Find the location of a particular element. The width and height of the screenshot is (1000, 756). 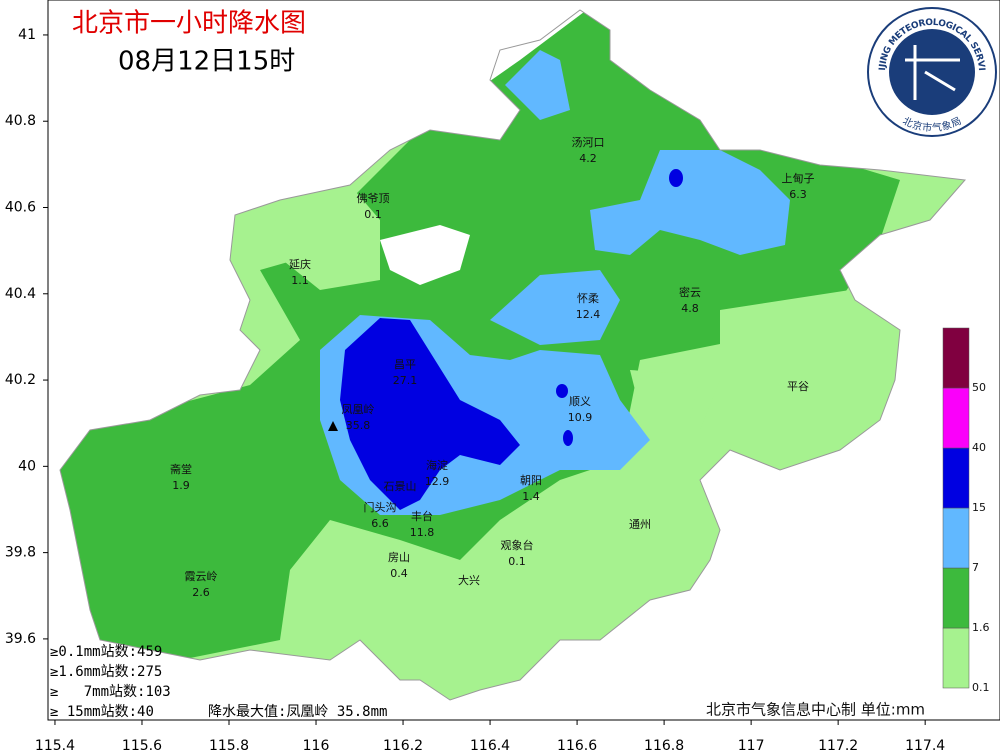

station-name: 上甸子 is located at coordinates (798, 178).